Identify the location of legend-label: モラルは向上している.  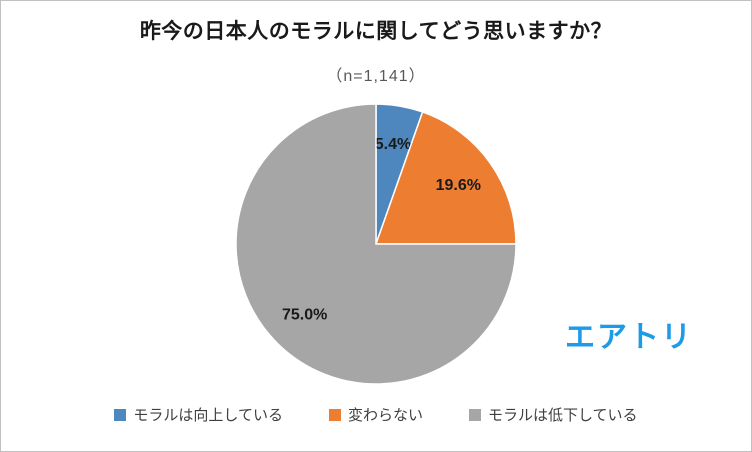
(208, 415).